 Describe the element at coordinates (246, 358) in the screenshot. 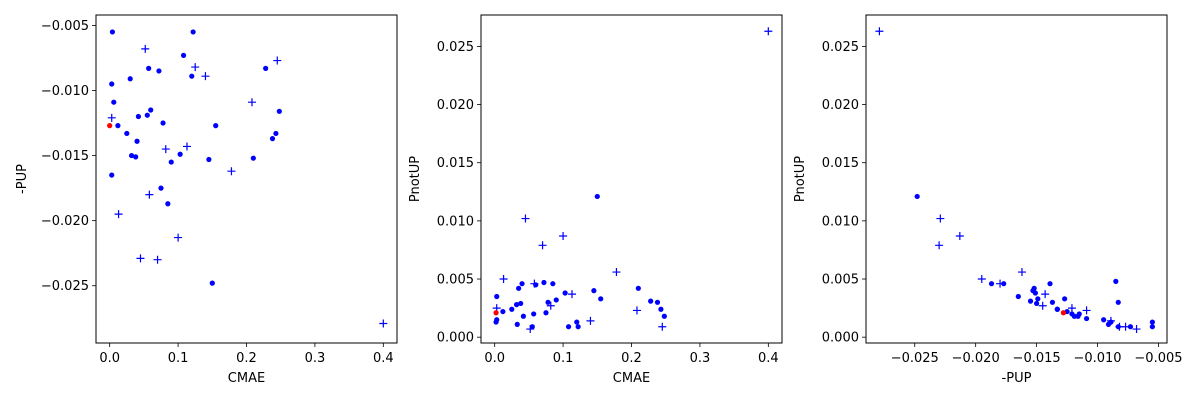

I see `x-tick-label: 0.2` at that location.